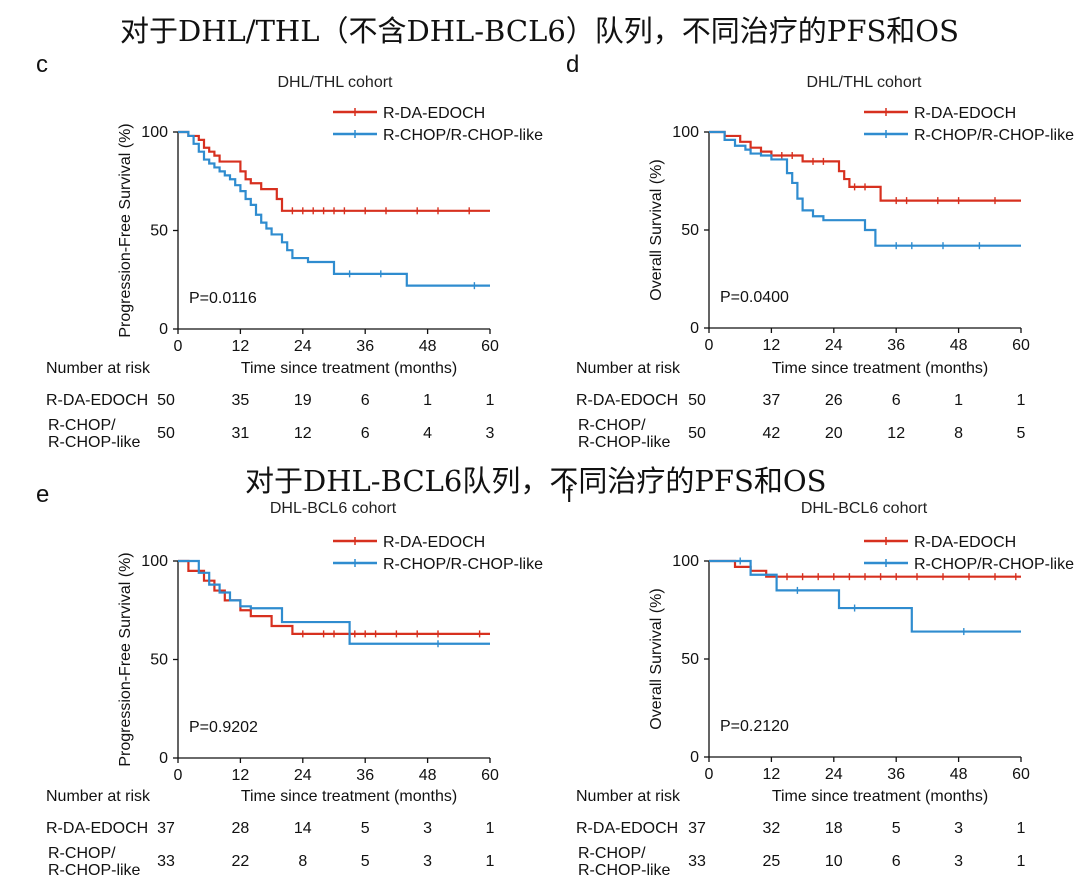 Image resolution: width=1080 pixels, height=885 pixels. Describe the element at coordinates (754, 297) in the screenshot. I see `p-value: P=0.0400` at that location.